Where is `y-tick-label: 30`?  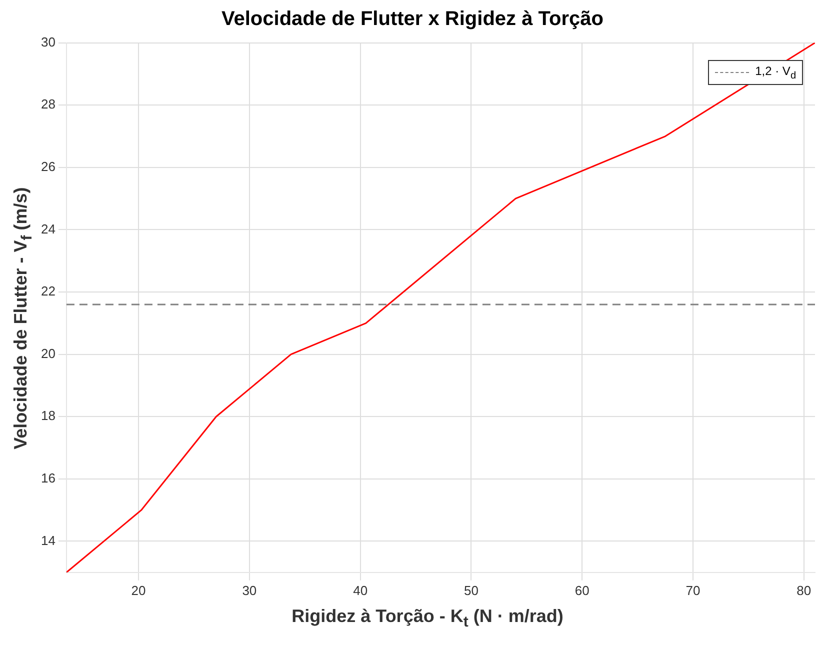
y-tick-label: 30 is located at coordinates (48, 42).